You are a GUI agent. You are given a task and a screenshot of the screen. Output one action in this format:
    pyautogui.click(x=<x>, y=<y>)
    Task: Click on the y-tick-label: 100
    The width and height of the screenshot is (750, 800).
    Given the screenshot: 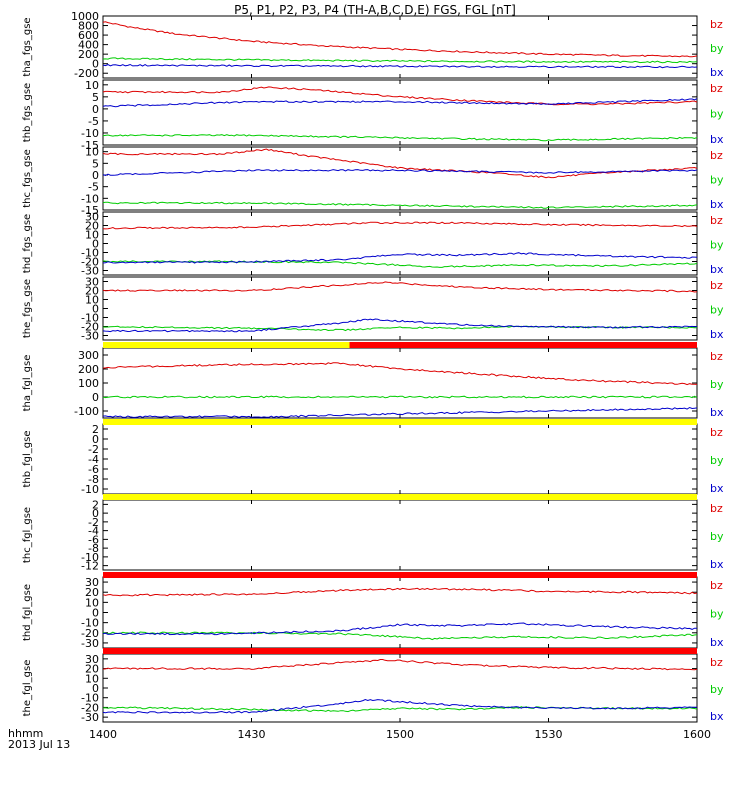 What is the action you would take?
    pyautogui.click(x=88, y=383)
    